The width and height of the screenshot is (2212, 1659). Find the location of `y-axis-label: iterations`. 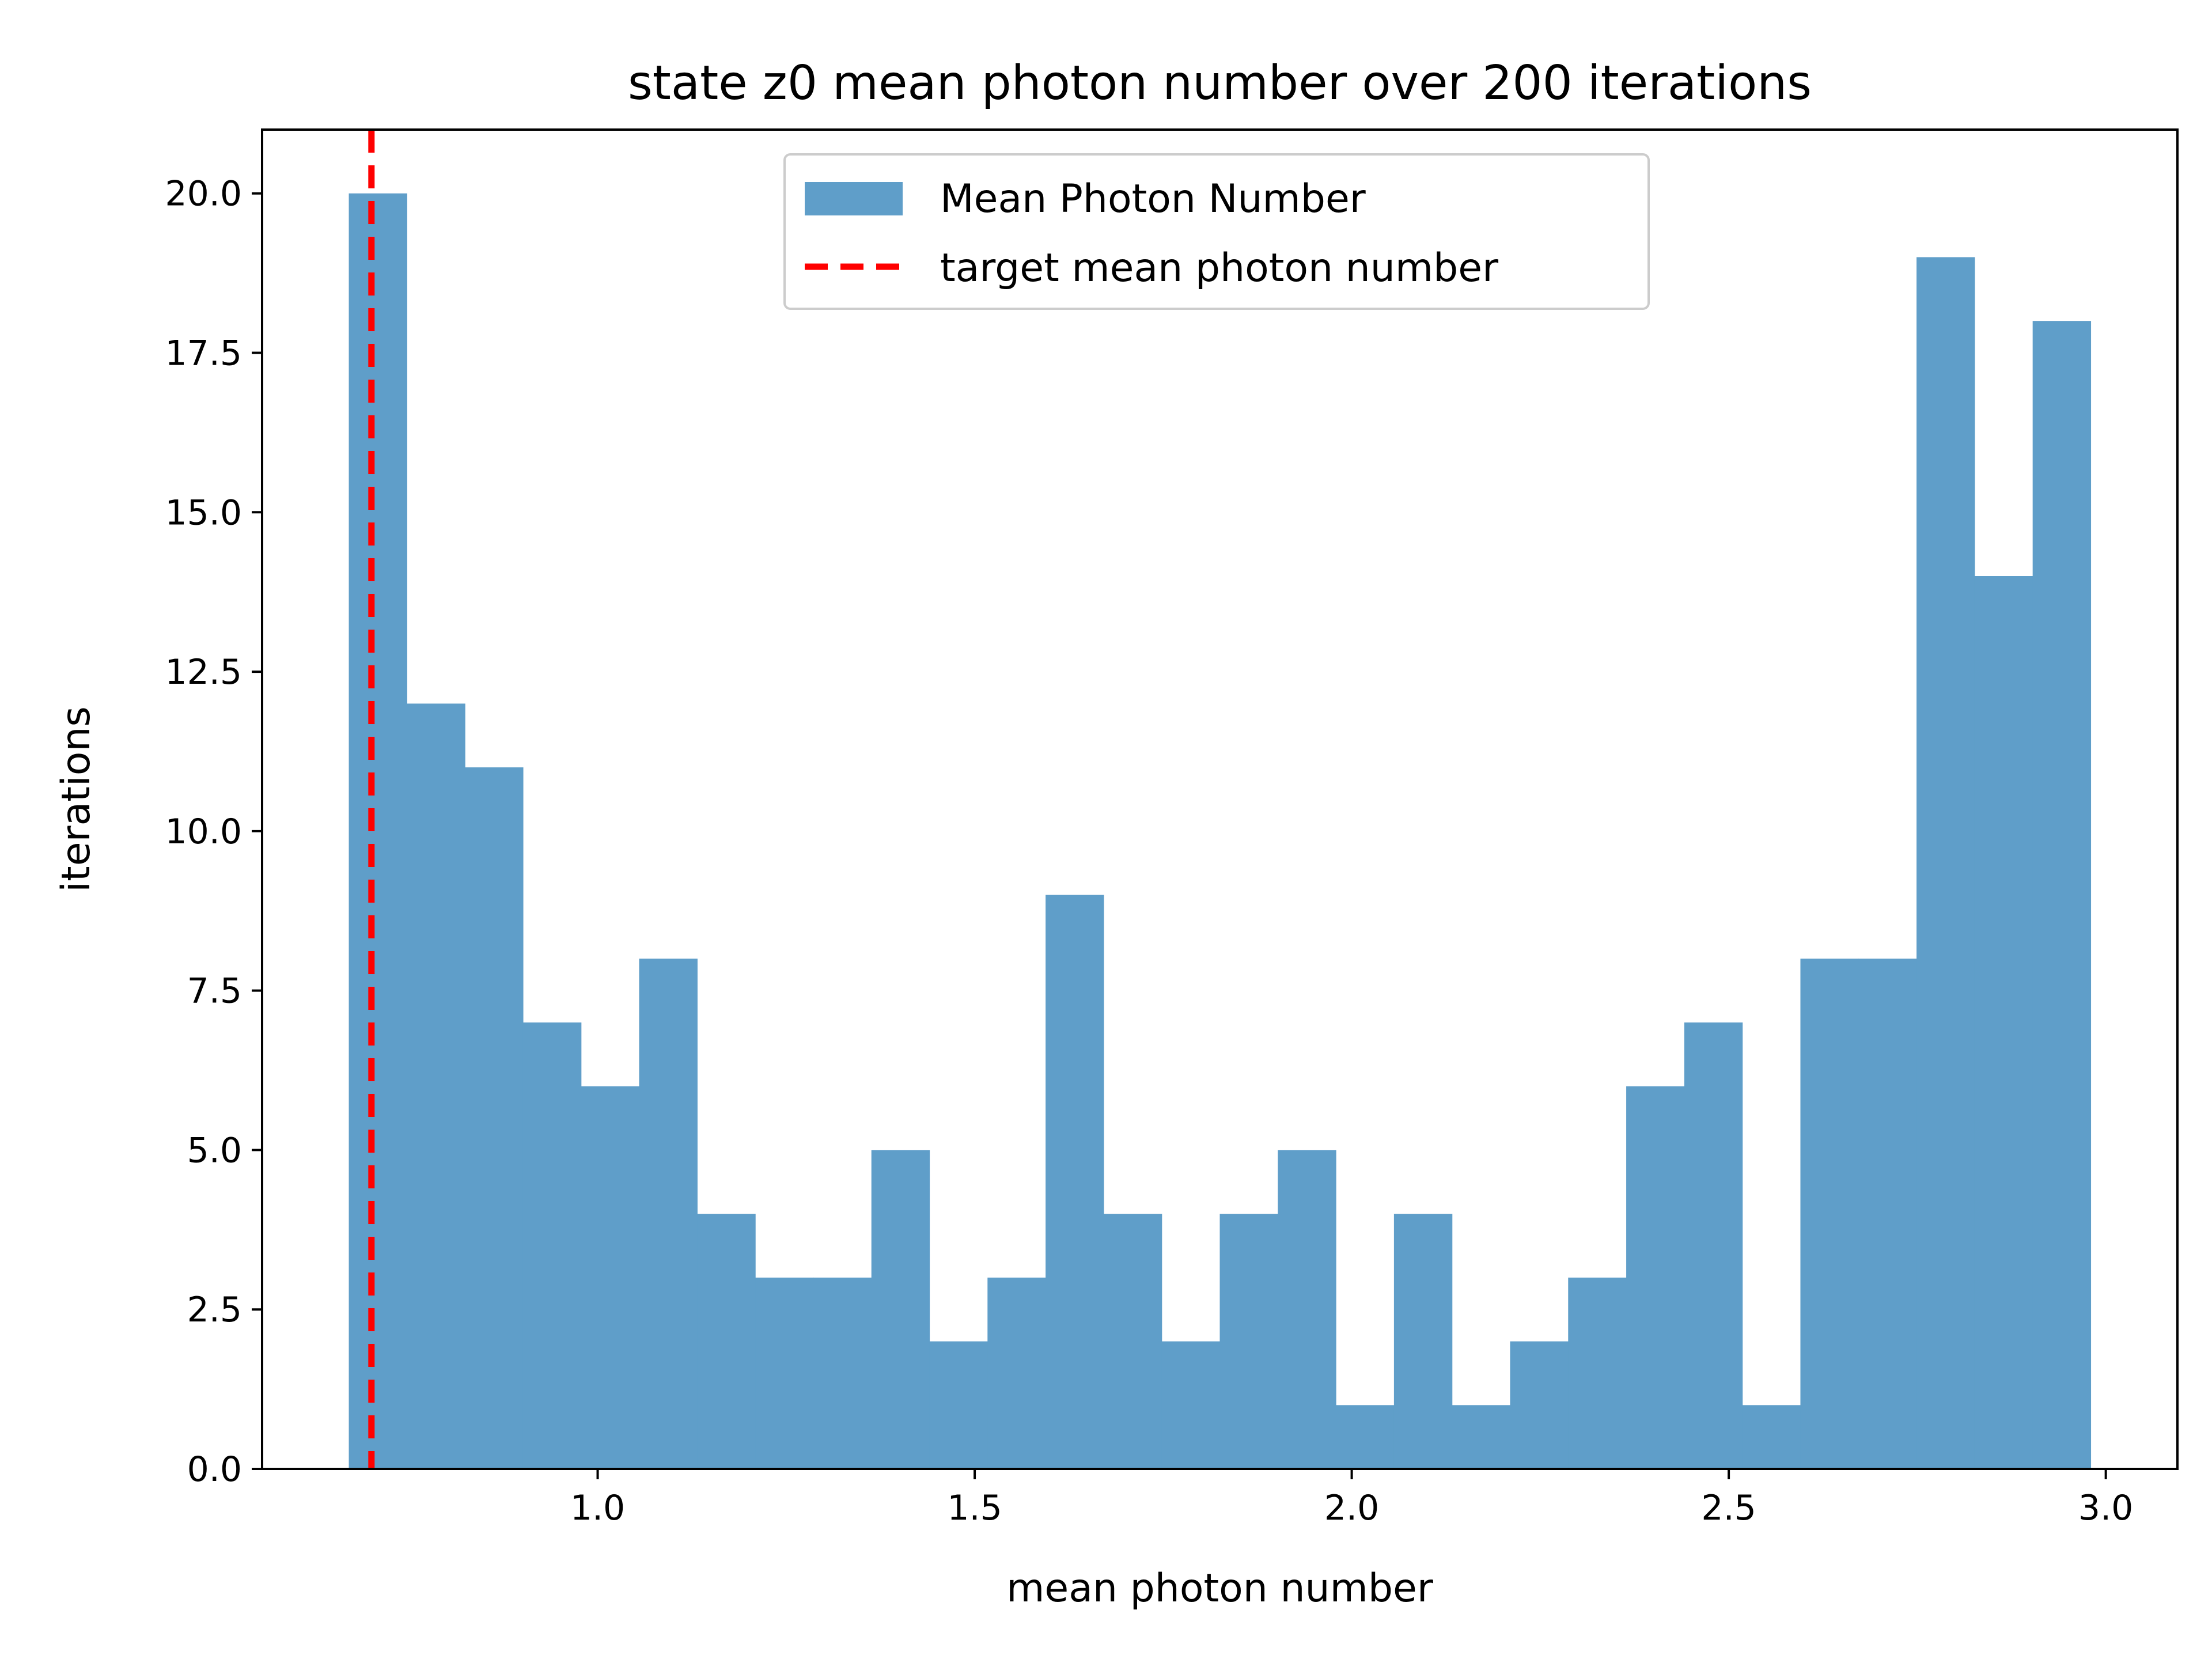

y-axis-label: iterations is located at coordinates (76, 799).